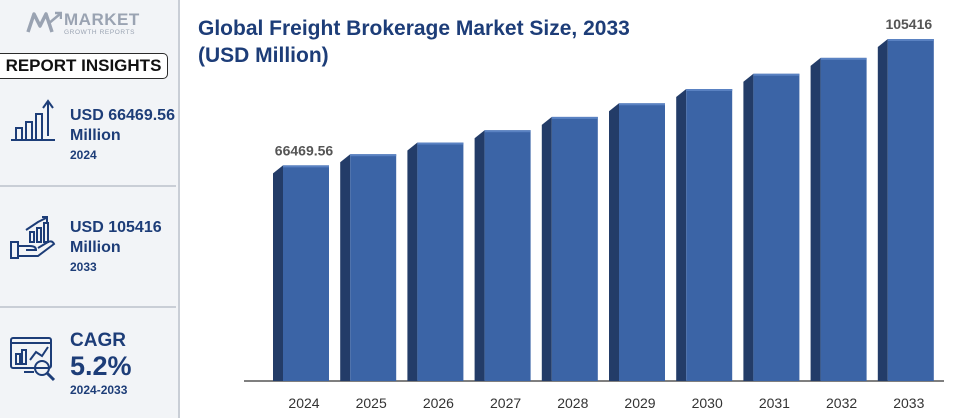  Describe the element at coordinates (83, 267) in the screenshot. I see `stat-forecast-year: 2033` at that location.